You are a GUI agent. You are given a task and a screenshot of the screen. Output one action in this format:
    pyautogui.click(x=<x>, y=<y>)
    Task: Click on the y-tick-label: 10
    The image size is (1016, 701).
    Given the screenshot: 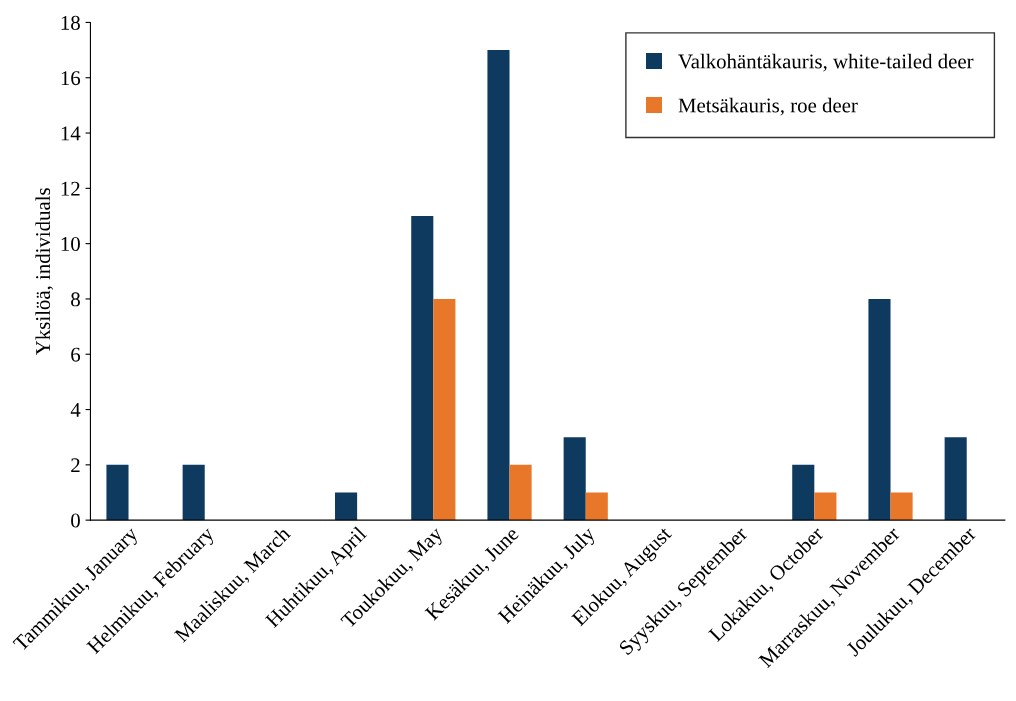 What is the action you would take?
    pyautogui.click(x=70, y=244)
    